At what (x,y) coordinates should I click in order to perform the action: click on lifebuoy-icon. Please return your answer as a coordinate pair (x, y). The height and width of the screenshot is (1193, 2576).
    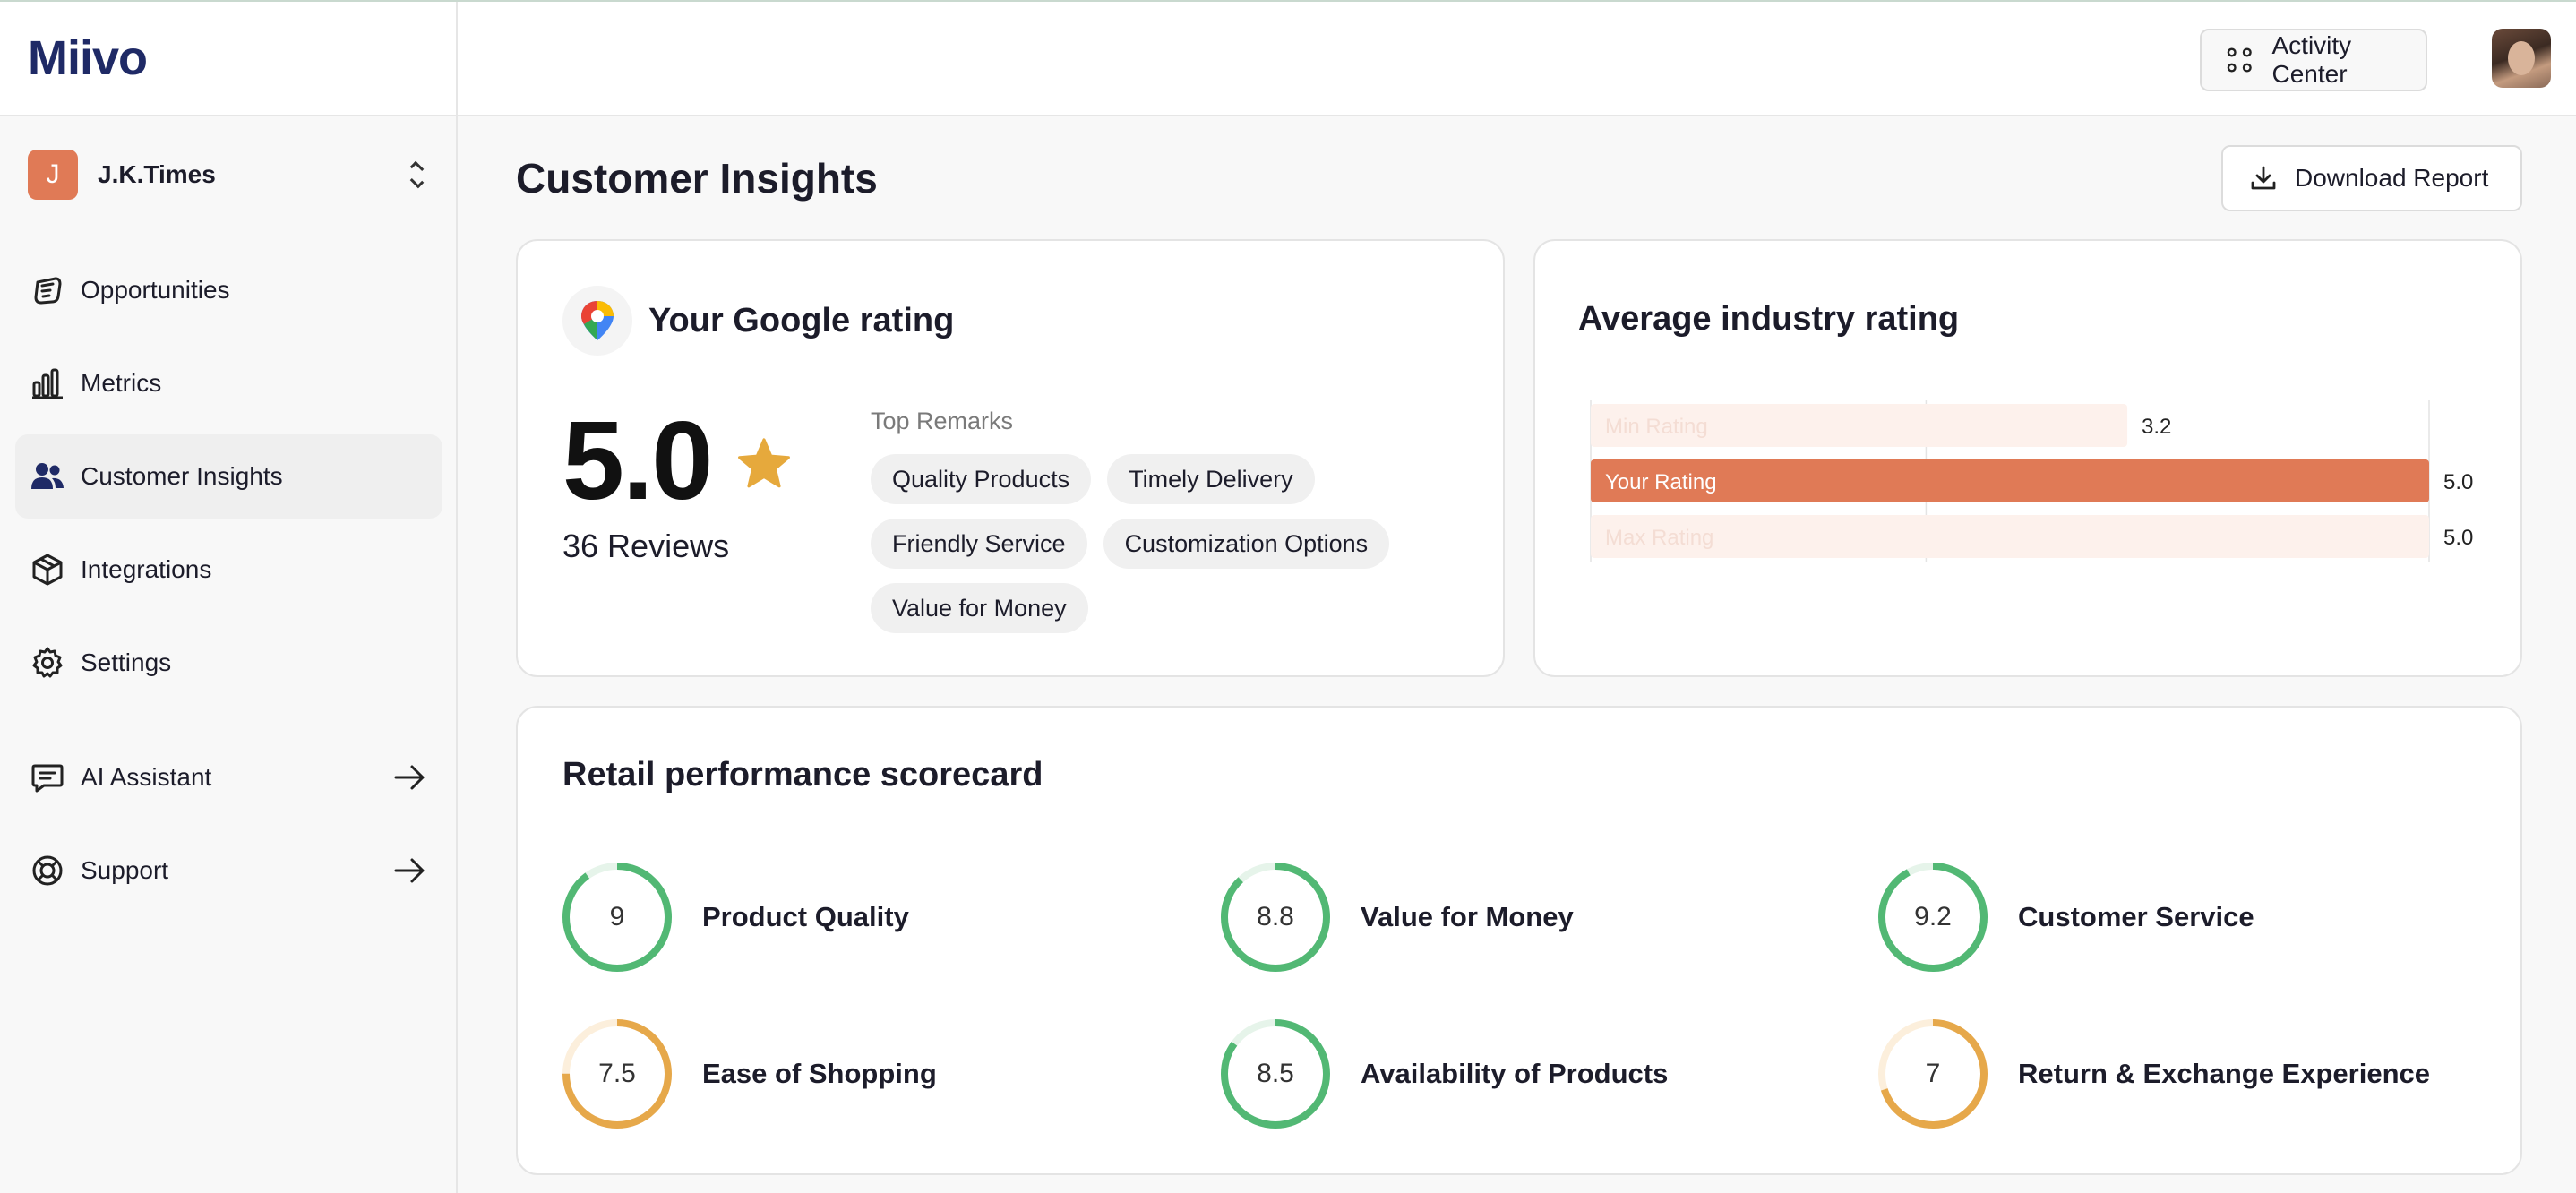
    Looking at the image, I should click on (47, 871).